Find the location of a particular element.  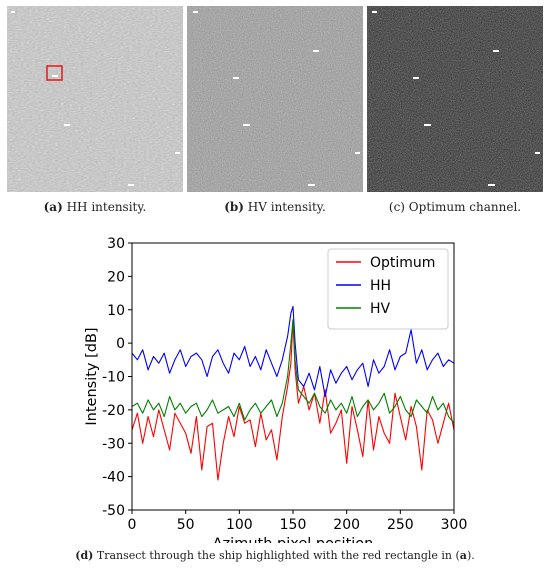

y-tick-label: -50 is located at coordinates (113, 511).